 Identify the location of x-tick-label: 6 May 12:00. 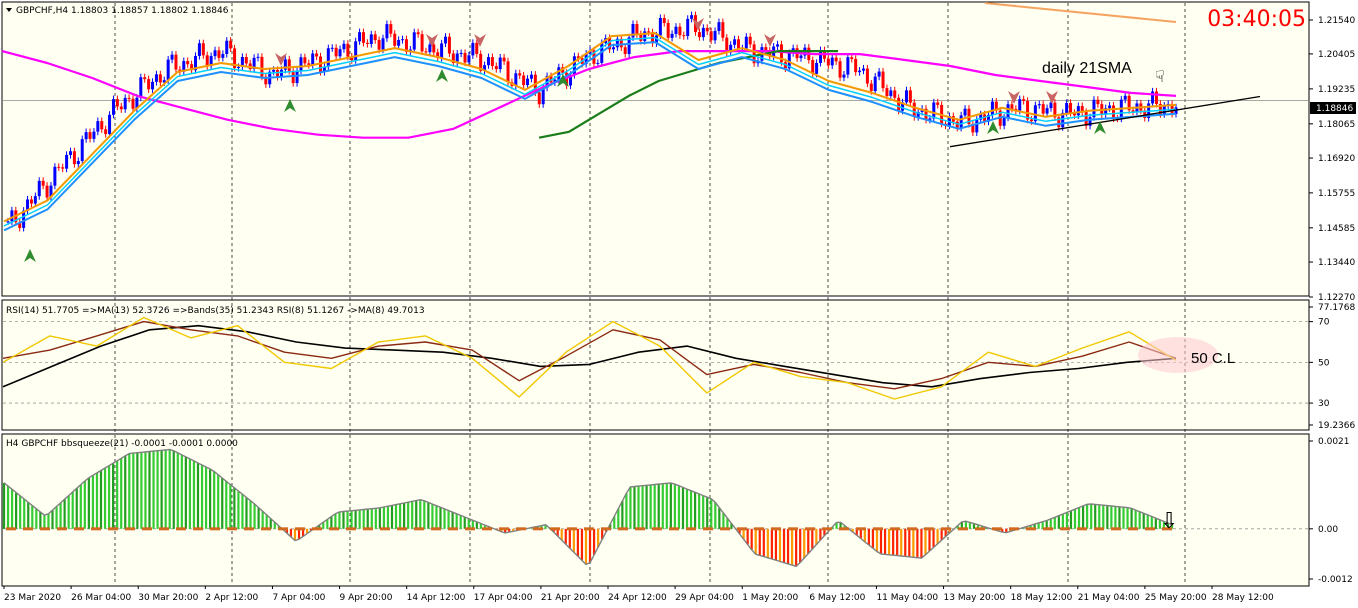
(837, 598).